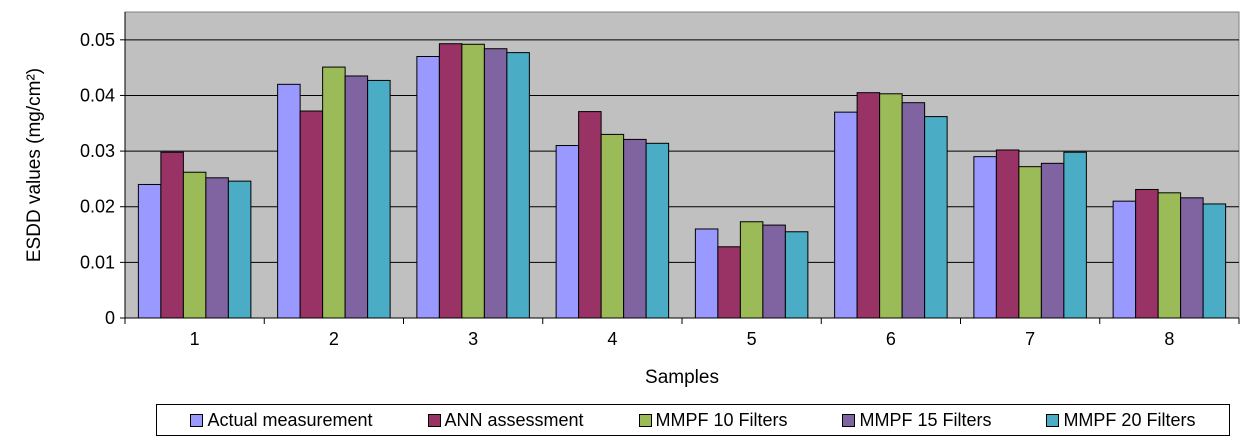 This screenshot has width=1246, height=441. What do you see at coordinates (752, 339) in the screenshot?
I see `x-tick-label: 5` at bounding box center [752, 339].